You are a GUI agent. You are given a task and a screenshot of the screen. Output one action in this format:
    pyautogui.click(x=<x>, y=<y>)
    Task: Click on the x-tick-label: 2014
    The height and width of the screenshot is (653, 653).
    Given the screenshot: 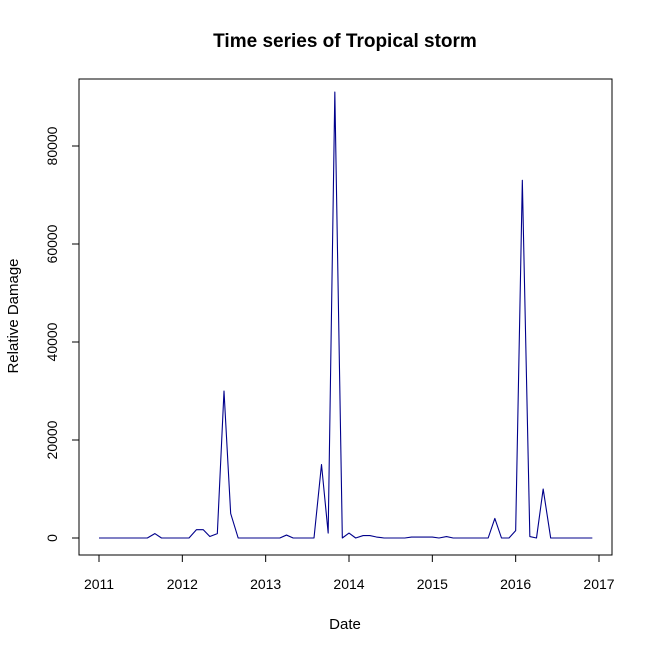 What is the action you would take?
    pyautogui.click(x=348, y=584)
    